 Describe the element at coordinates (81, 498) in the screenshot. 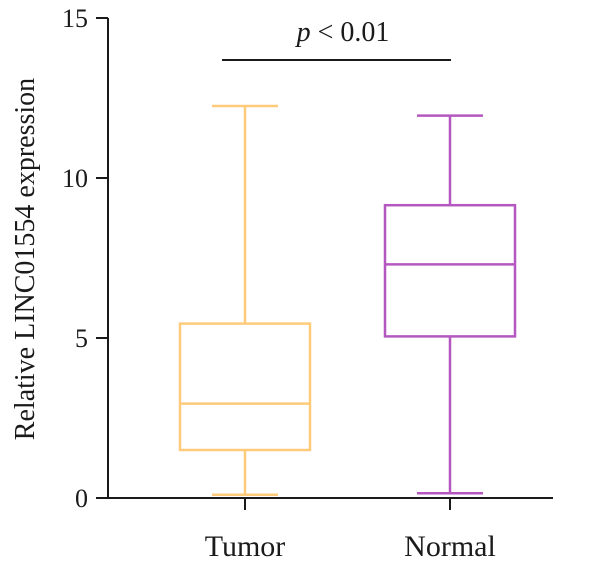

I see `y-tick-label: 0` at that location.